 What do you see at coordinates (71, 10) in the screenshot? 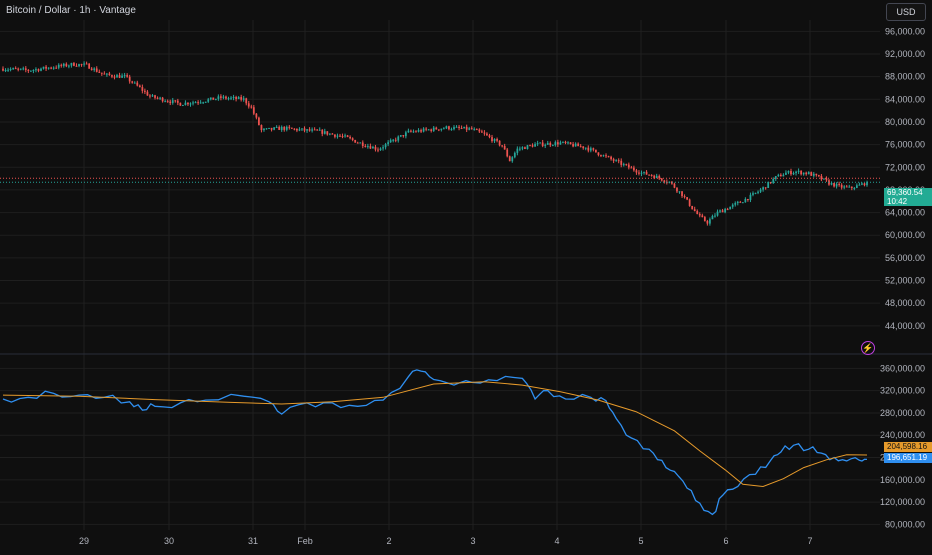
I see `symbol-title: Bitcoin / Dollar · 1h · Vantage` at bounding box center [71, 10].